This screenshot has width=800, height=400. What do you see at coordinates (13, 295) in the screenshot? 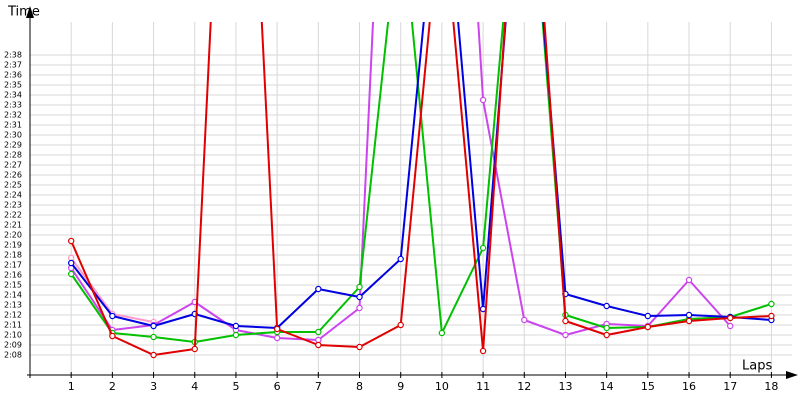
I see `y-tick-label: 2:14` at bounding box center [13, 295].